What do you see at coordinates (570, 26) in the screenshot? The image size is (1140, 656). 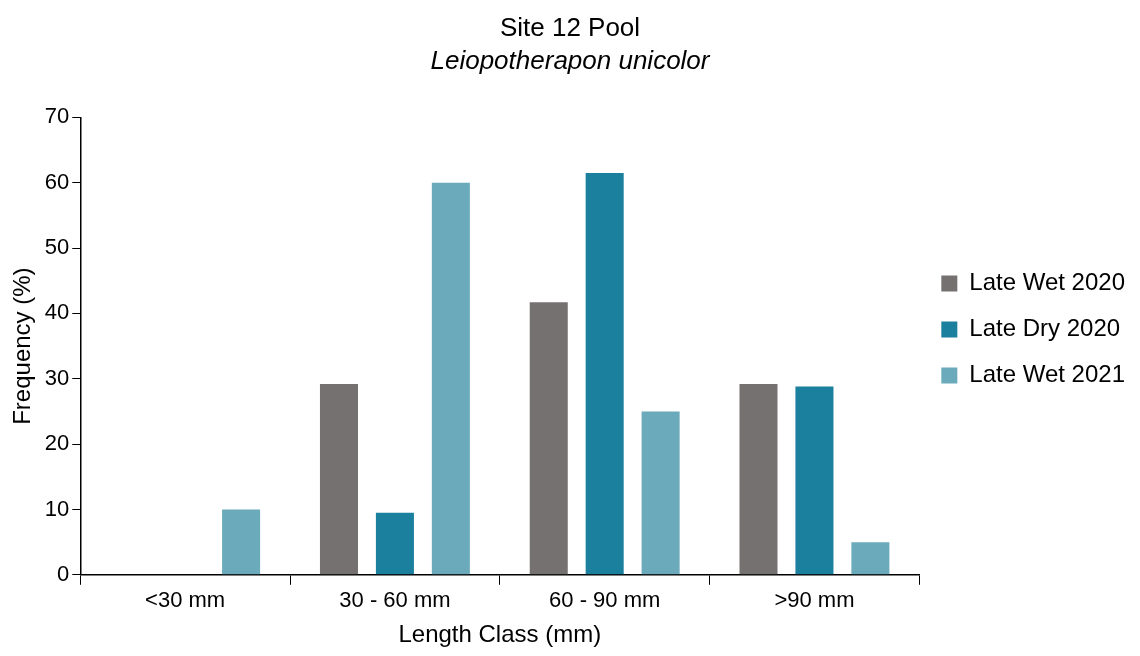 I see `chart-title: Site 12 Pool` at bounding box center [570, 26].